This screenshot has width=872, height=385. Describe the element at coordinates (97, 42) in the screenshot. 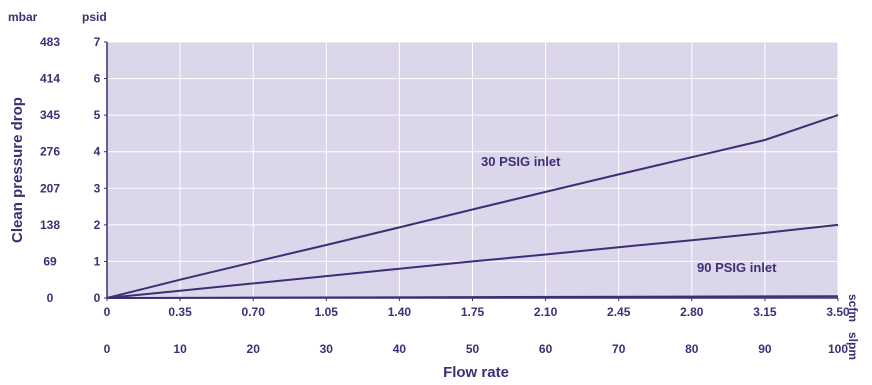

I see `y-tick-label-psid: 7` at that location.